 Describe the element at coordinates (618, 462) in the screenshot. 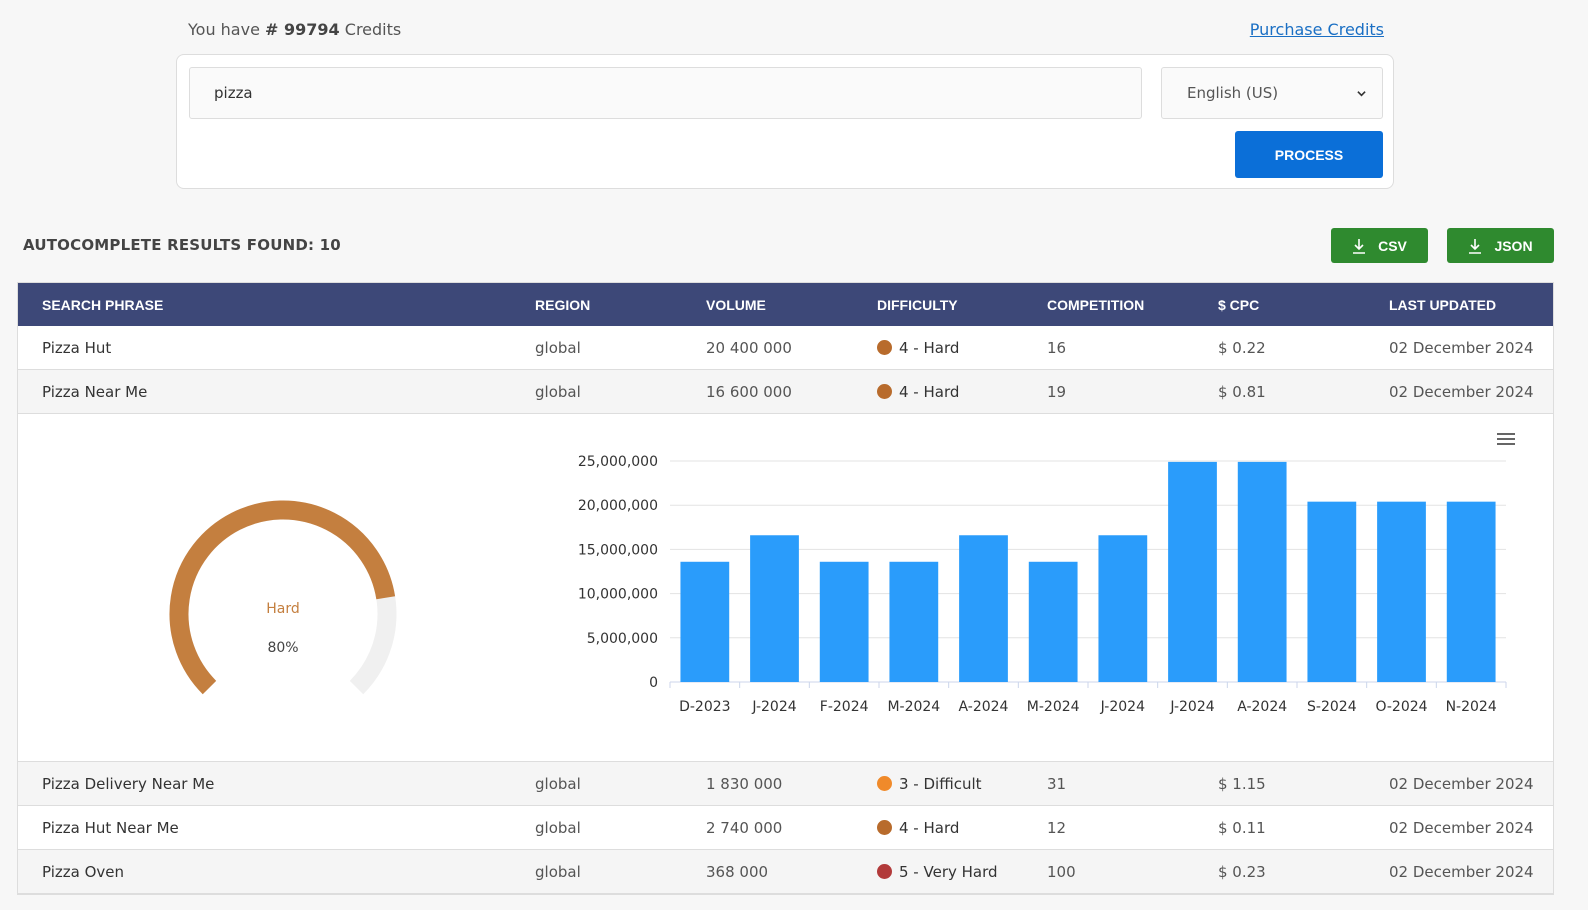

I see `y-tick-label: 25,000,000` at that location.